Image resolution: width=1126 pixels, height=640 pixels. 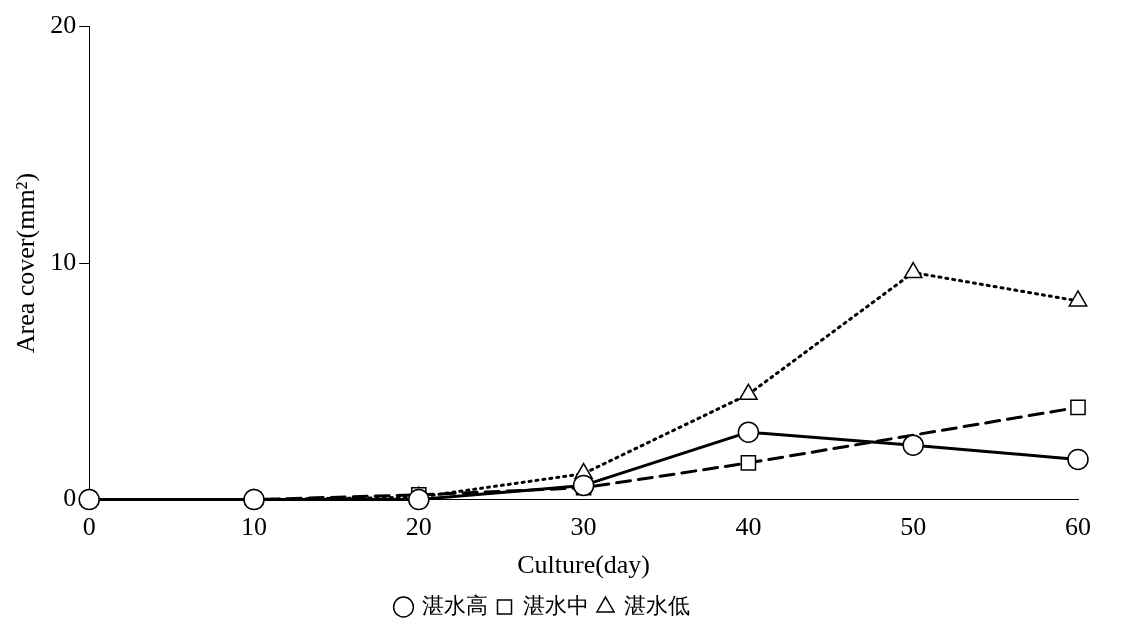 What do you see at coordinates (454, 605) in the screenshot?
I see `legend-label: 湛水高` at bounding box center [454, 605].